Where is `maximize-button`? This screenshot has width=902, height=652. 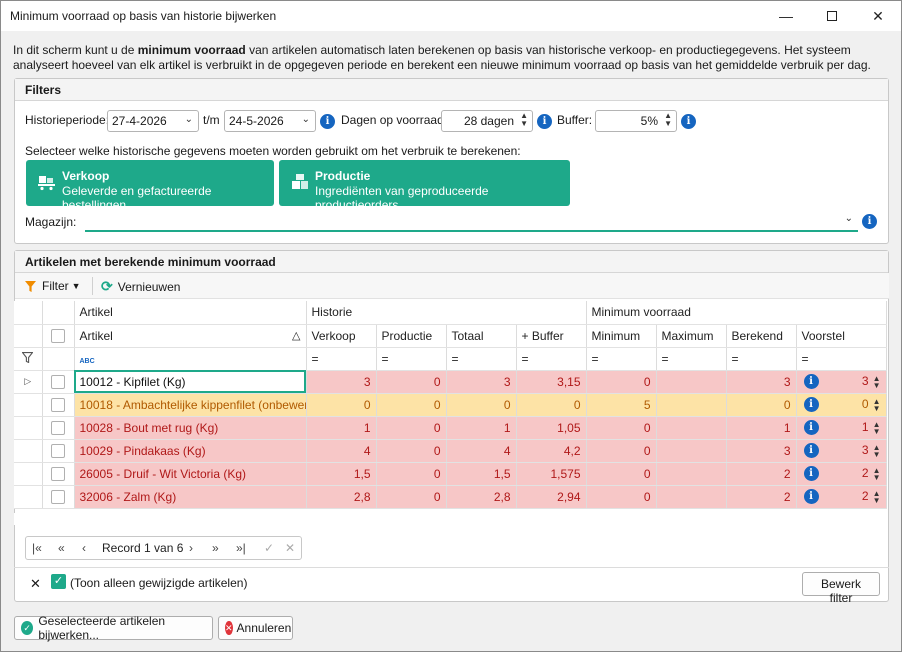 maximize-button is located at coordinates (832, 16).